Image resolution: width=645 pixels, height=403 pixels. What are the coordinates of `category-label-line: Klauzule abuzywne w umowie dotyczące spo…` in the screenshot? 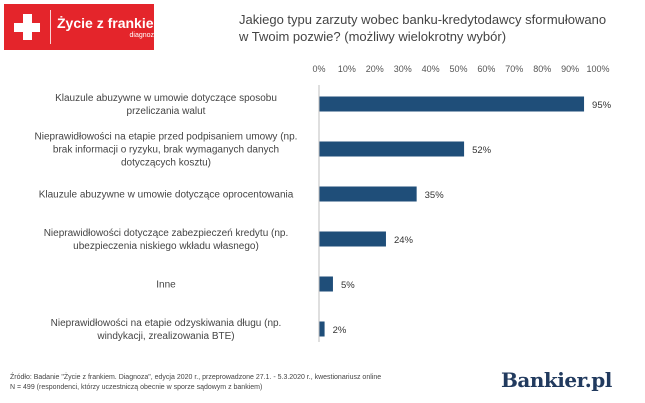 It's located at (166, 98).